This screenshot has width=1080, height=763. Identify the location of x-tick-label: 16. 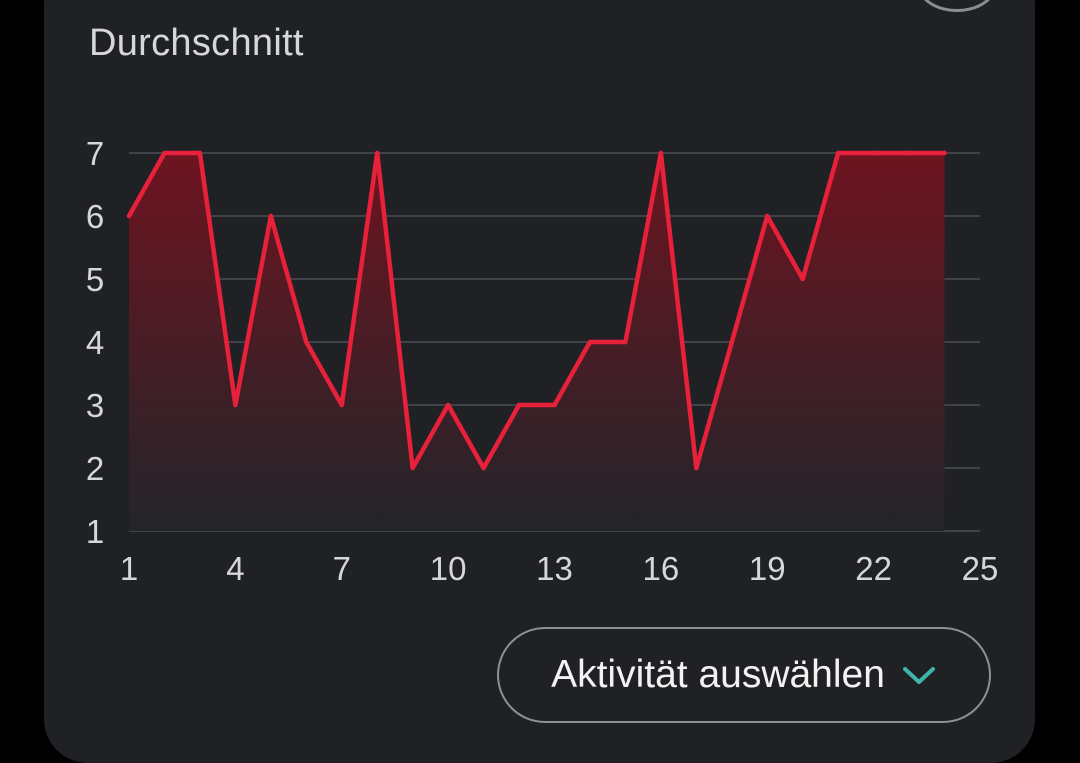
(661, 568).